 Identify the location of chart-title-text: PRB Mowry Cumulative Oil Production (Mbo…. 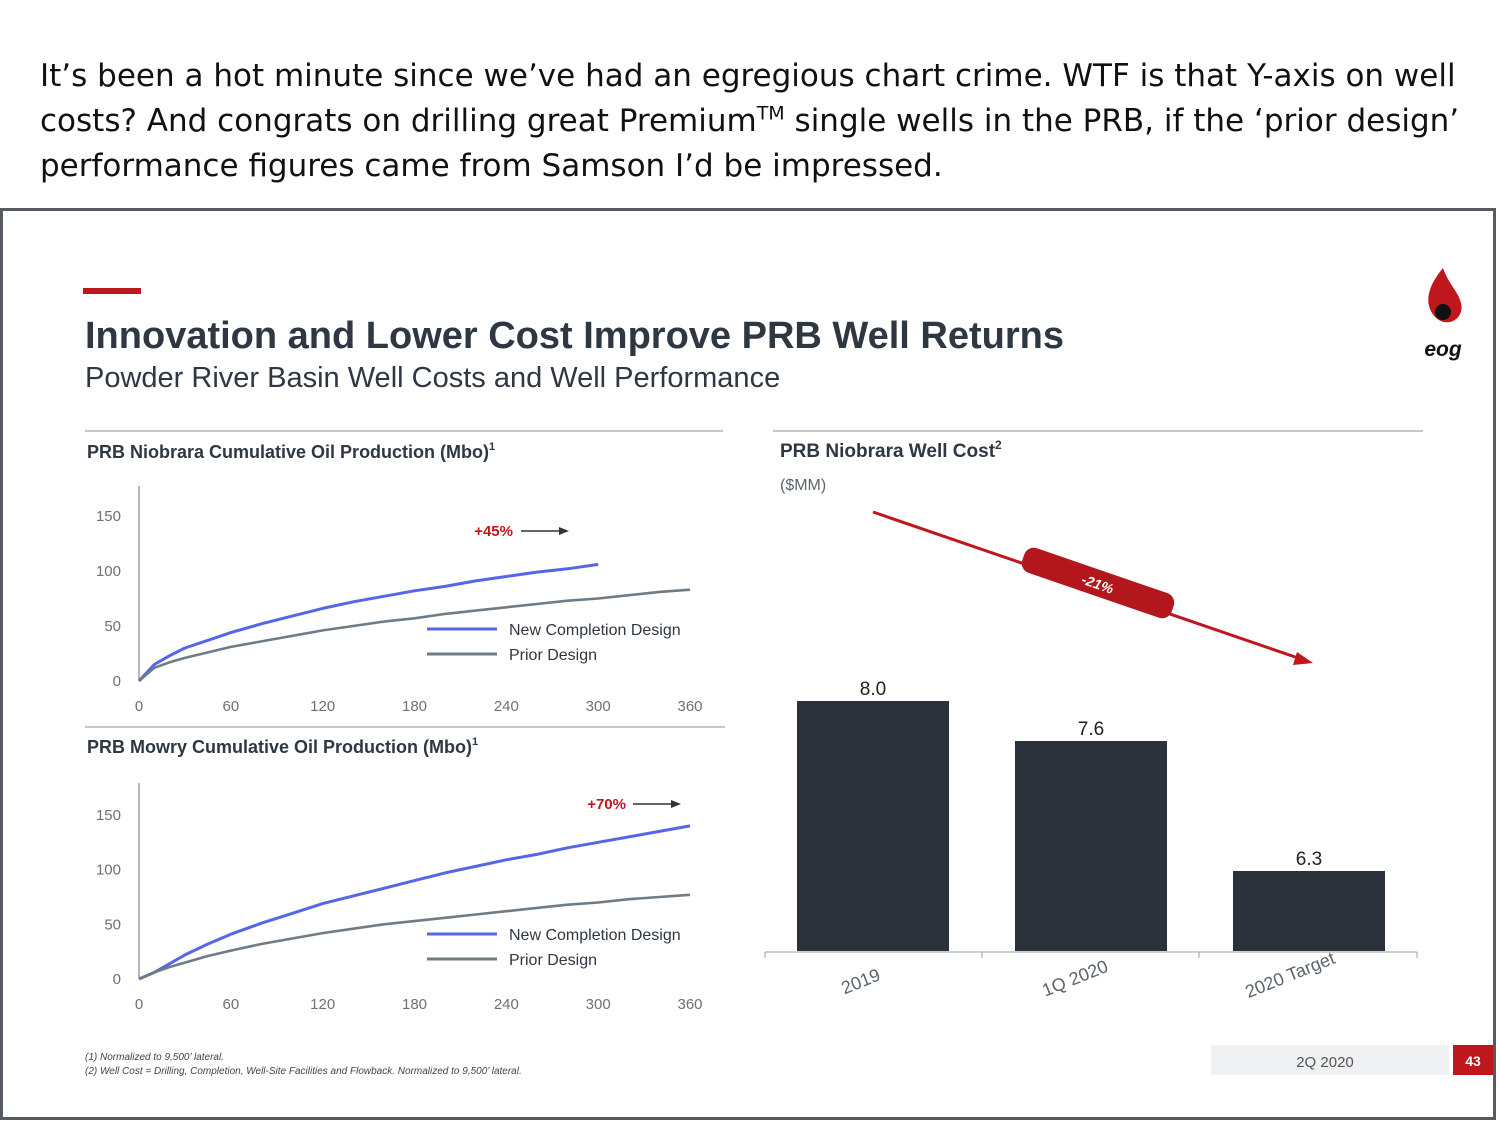
(279, 747).